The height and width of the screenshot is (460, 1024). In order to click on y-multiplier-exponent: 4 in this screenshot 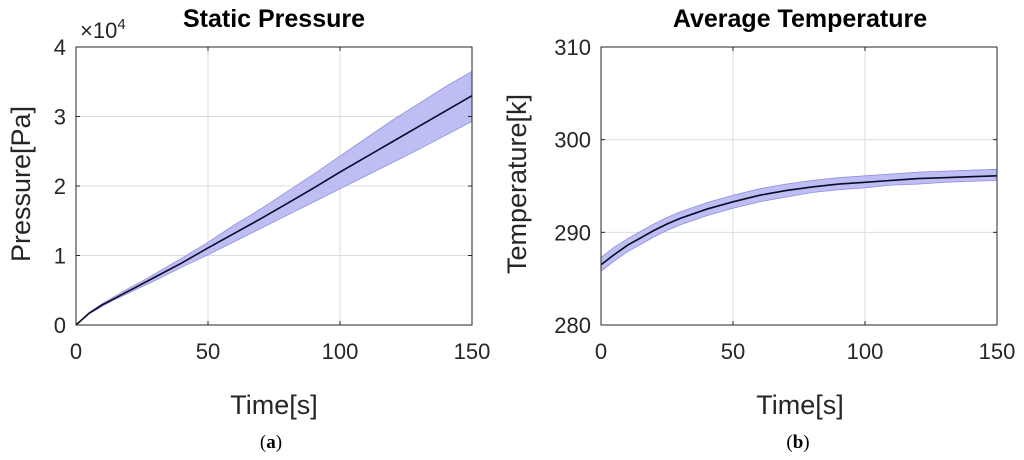, I will do `click(121, 24)`.